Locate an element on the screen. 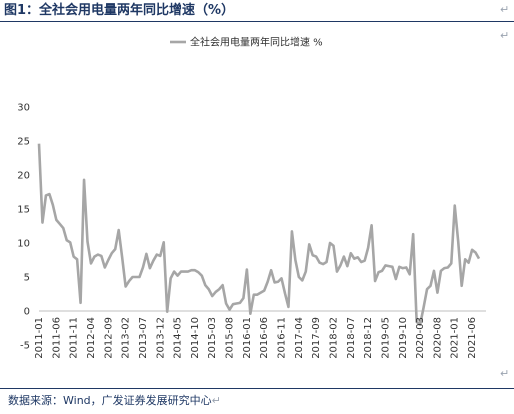 Image resolution: width=514 pixels, height=414 pixels. bottom-rule is located at coordinates (257, 388).